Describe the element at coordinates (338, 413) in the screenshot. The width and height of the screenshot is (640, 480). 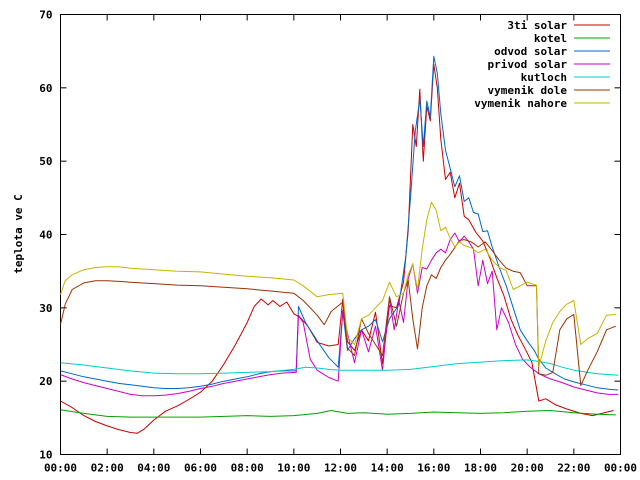
I see `series-line-kotel` at that location.